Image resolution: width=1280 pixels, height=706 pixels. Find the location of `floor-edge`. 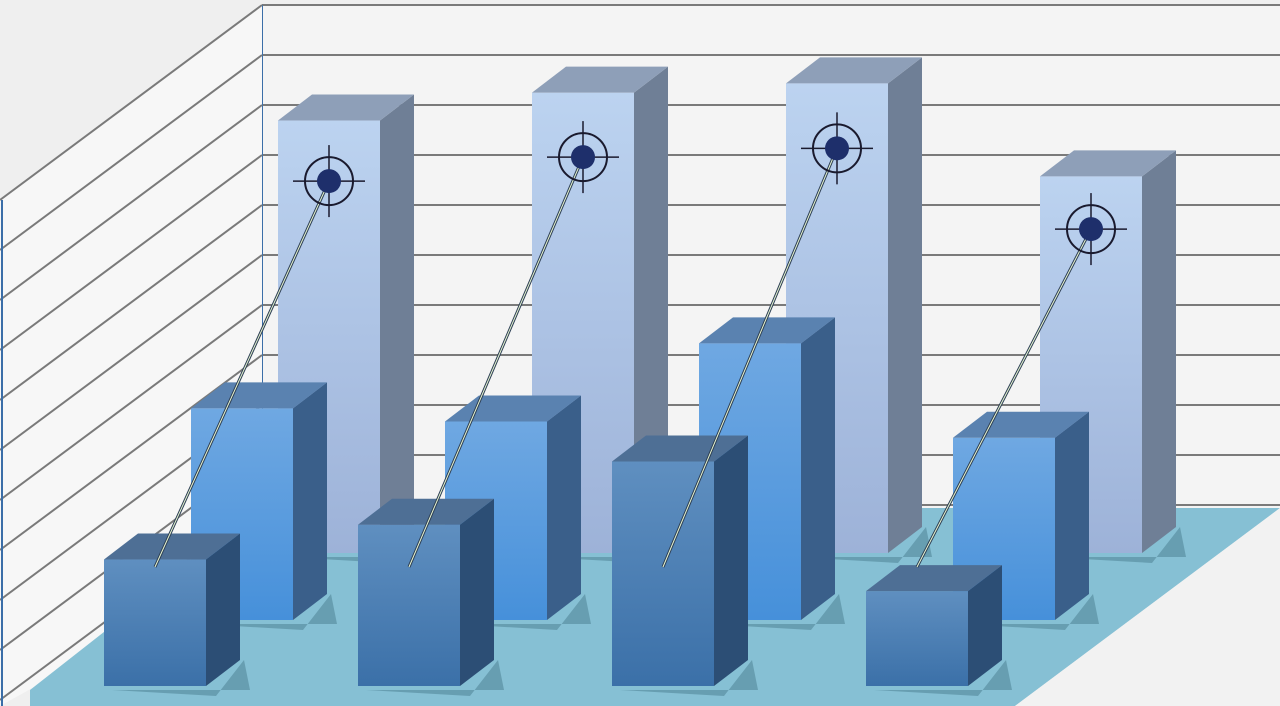

floor-edge is located at coordinates (1147, 607).